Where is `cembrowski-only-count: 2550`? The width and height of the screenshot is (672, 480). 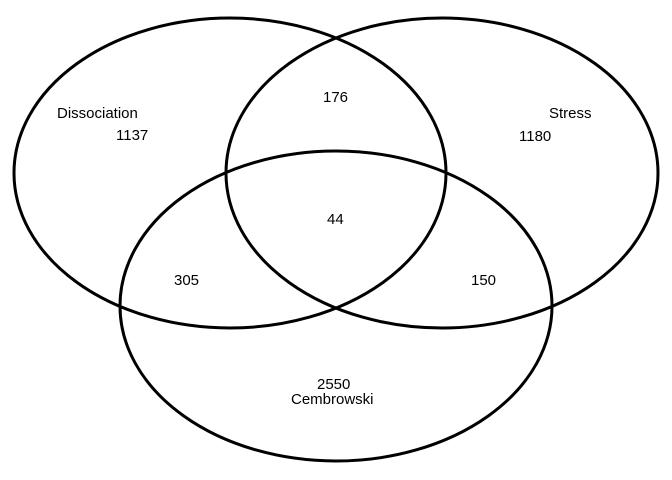 cembrowski-only-count: 2550 is located at coordinates (333, 384).